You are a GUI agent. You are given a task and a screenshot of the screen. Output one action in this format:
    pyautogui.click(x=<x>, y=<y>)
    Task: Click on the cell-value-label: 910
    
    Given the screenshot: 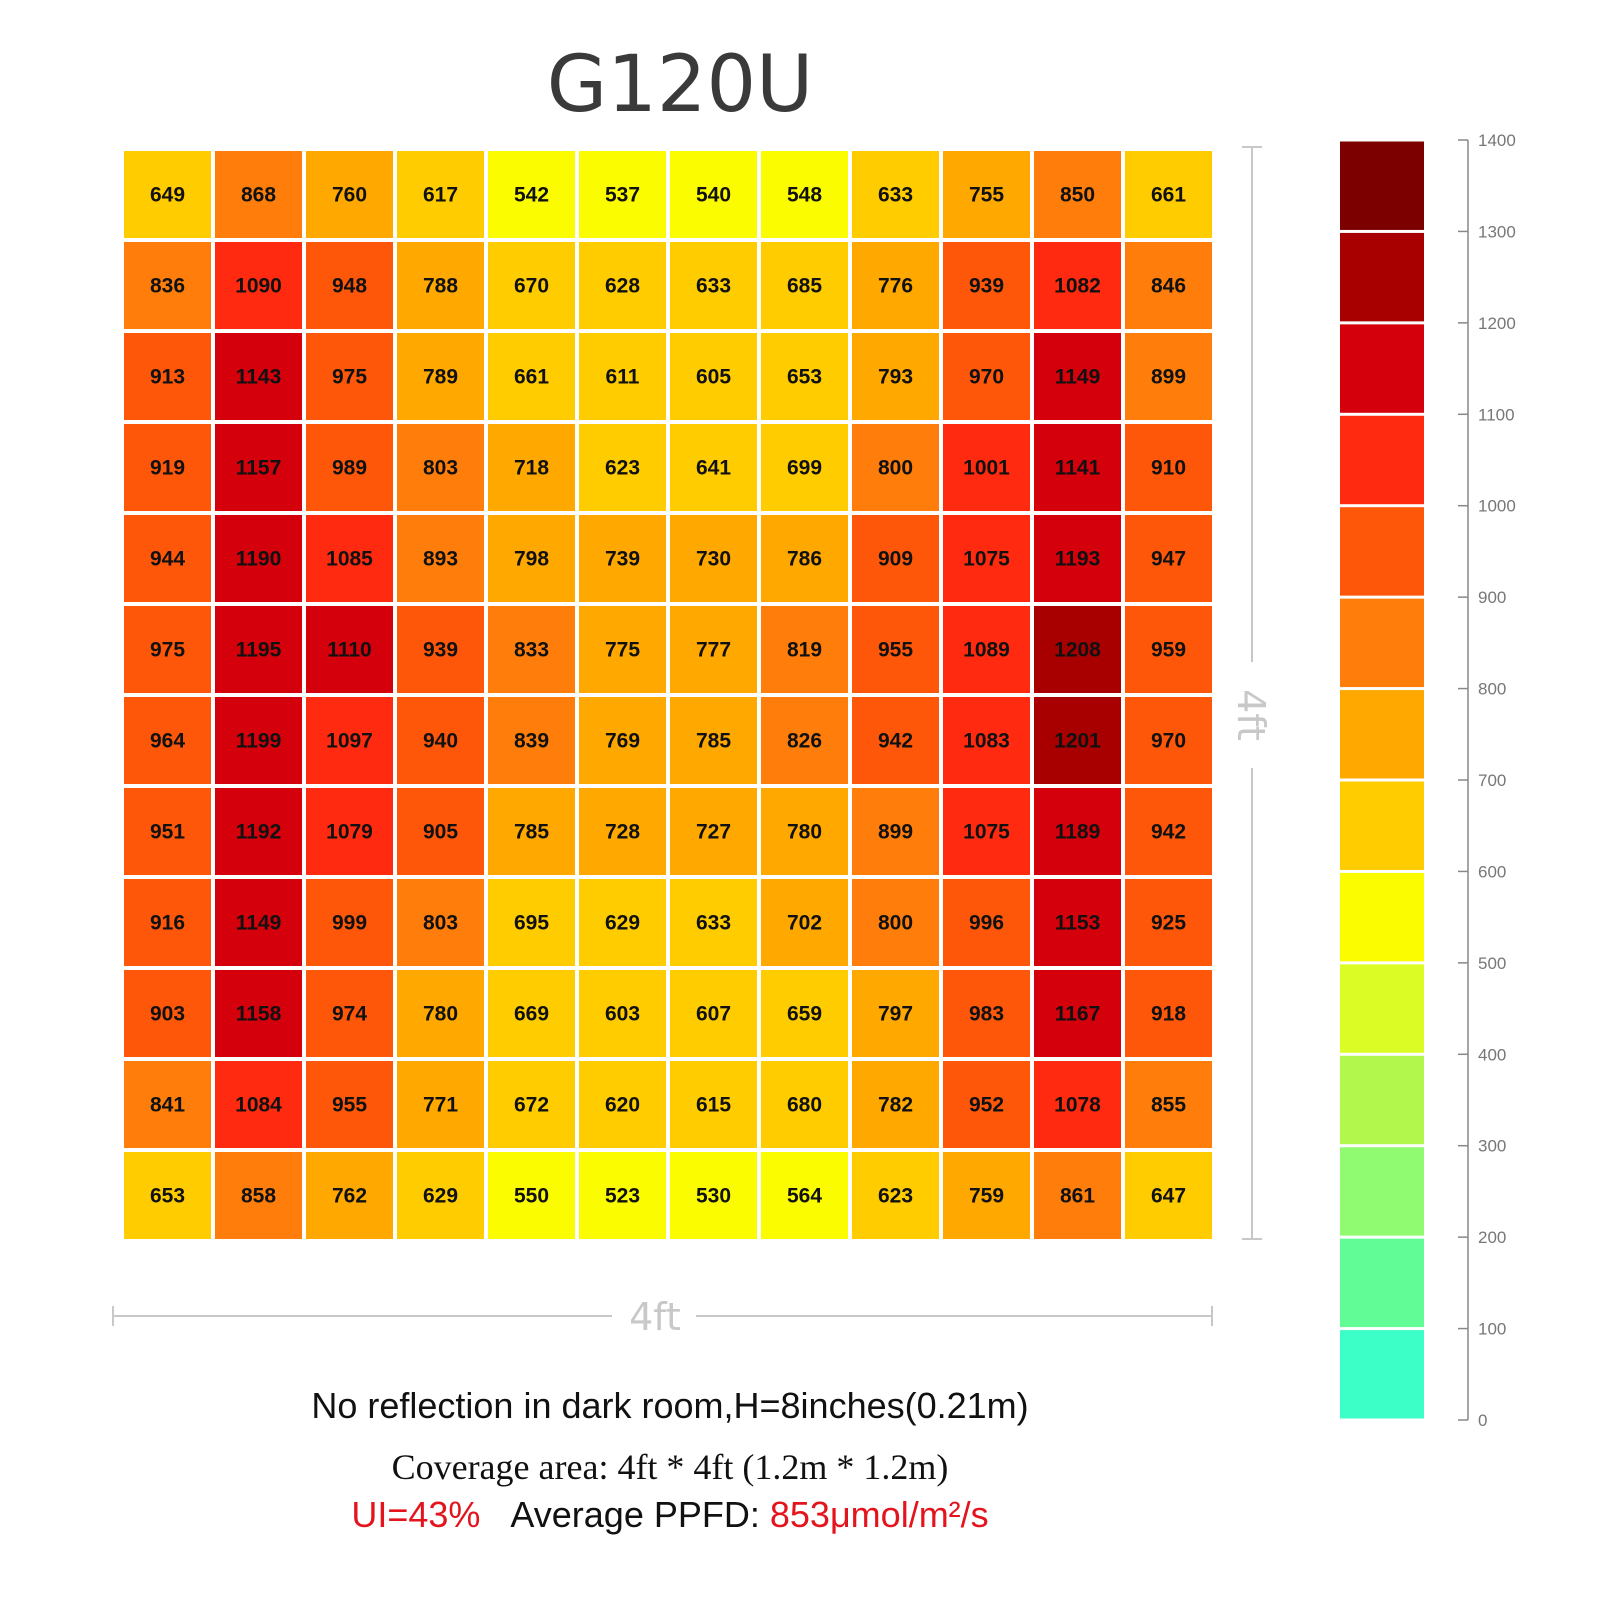 What is the action you would take?
    pyautogui.click(x=1168, y=468)
    